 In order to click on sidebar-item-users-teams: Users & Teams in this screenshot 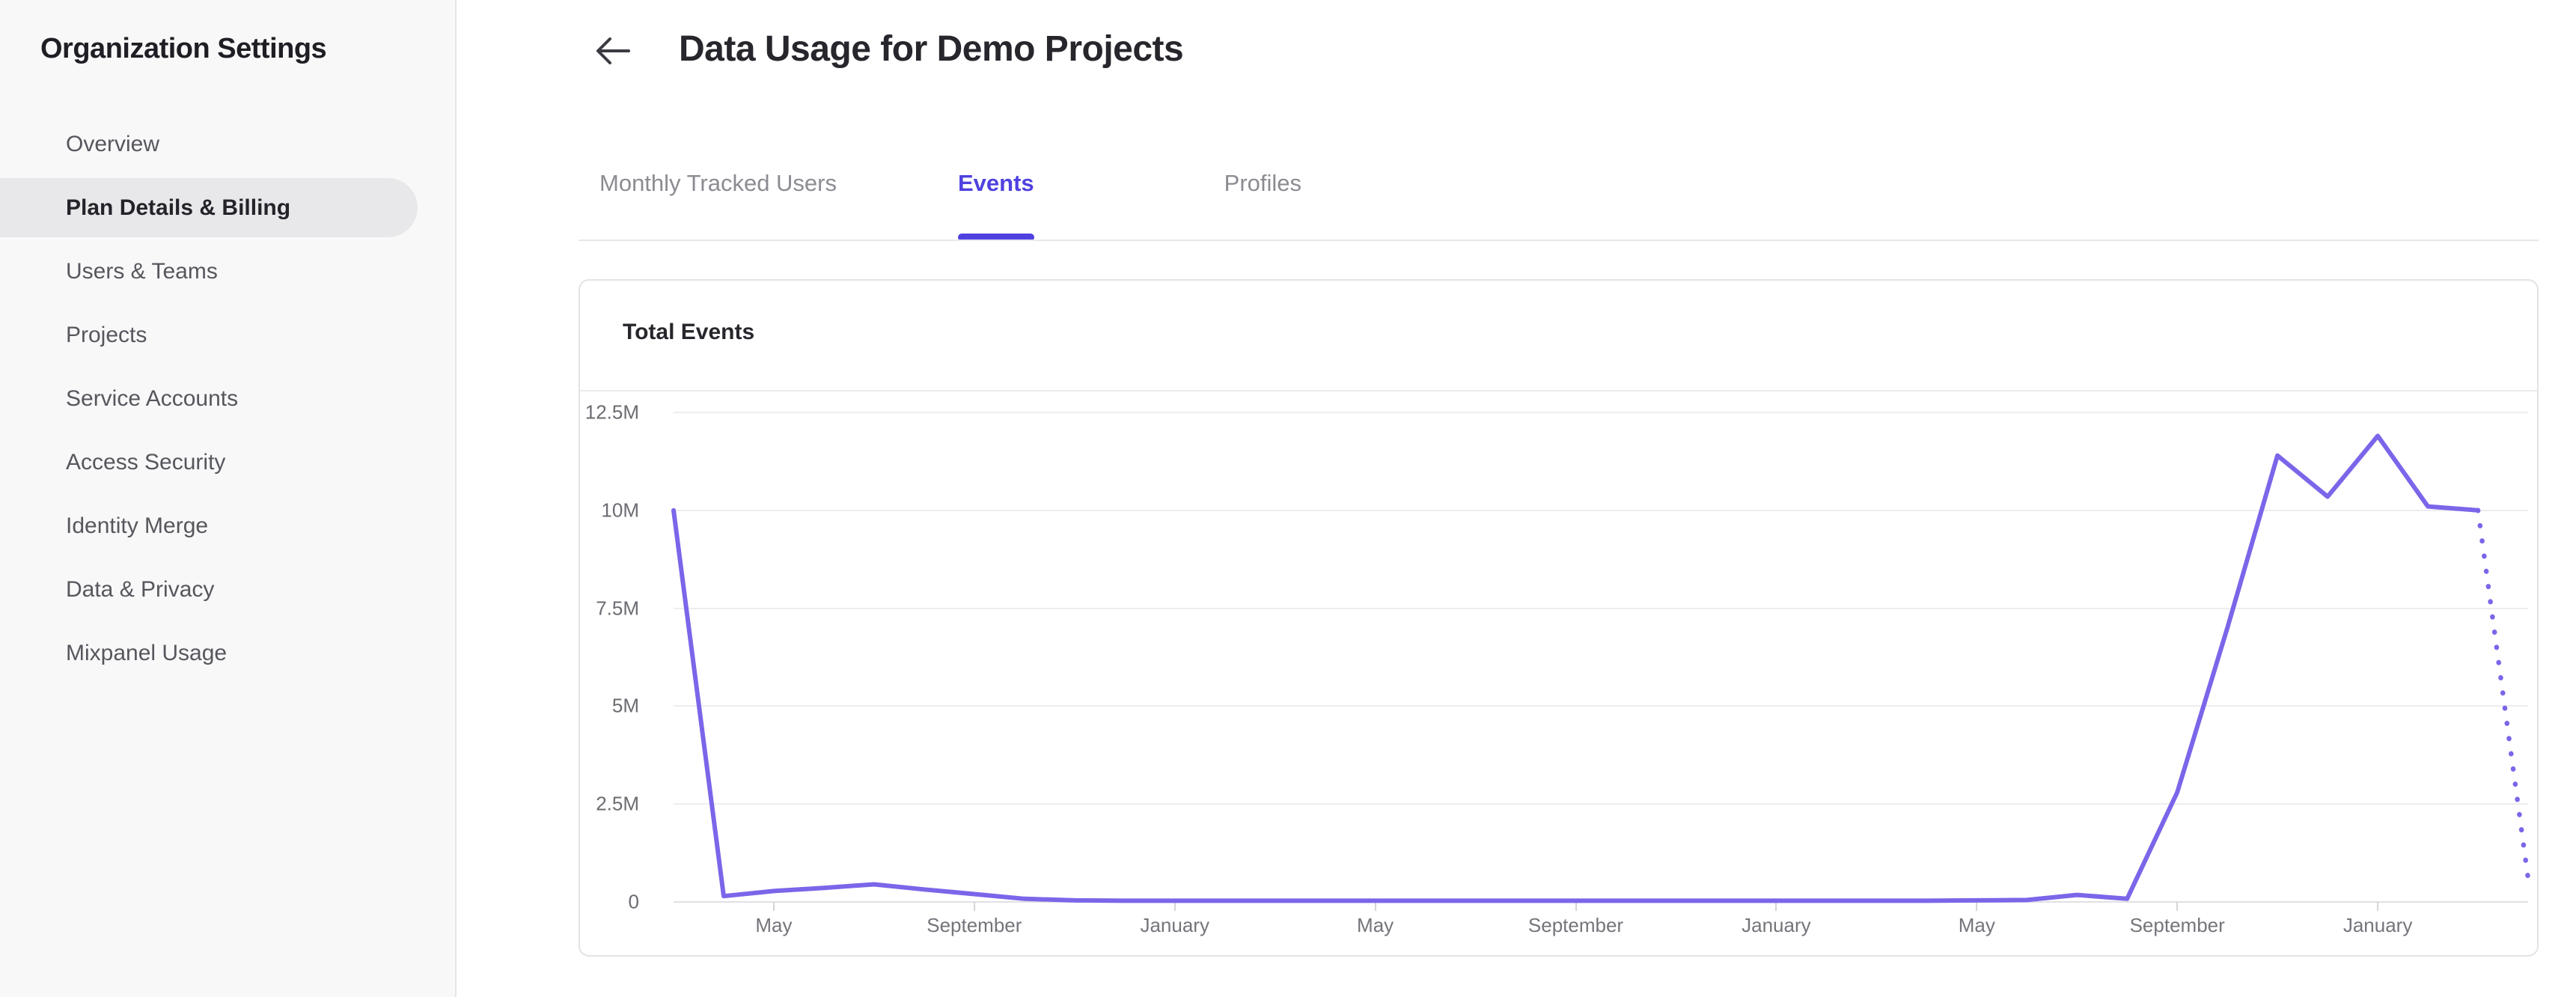, I will do `click(142, 271)`.